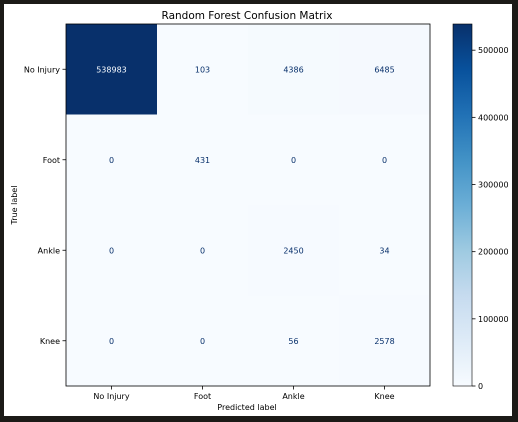 Image resolution: width=518 pixels, height=422 pixels. Describe the element at coordinates (493, 185) in the screenshot. I see `colorbar-tick-label: 300000` at that location.